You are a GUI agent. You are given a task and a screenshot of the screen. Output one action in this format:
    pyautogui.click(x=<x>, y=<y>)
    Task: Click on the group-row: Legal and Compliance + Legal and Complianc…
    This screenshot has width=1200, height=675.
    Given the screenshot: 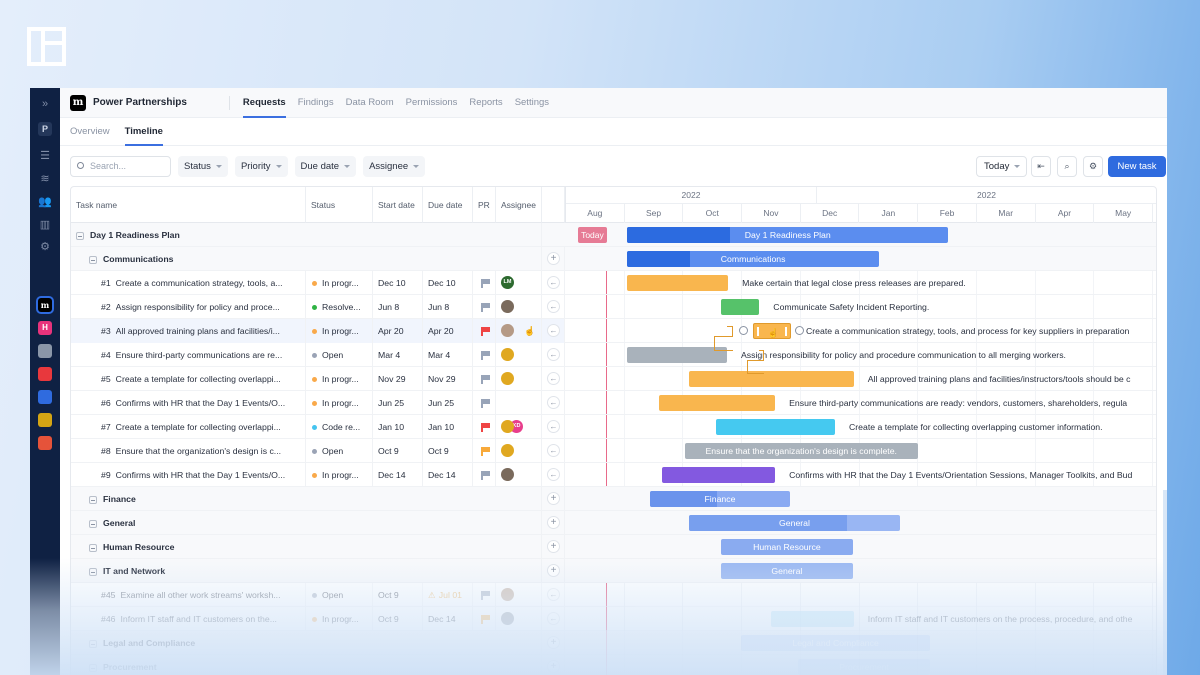 What is the action you would take?
    pyautogui.click(x=613, y=643)
    